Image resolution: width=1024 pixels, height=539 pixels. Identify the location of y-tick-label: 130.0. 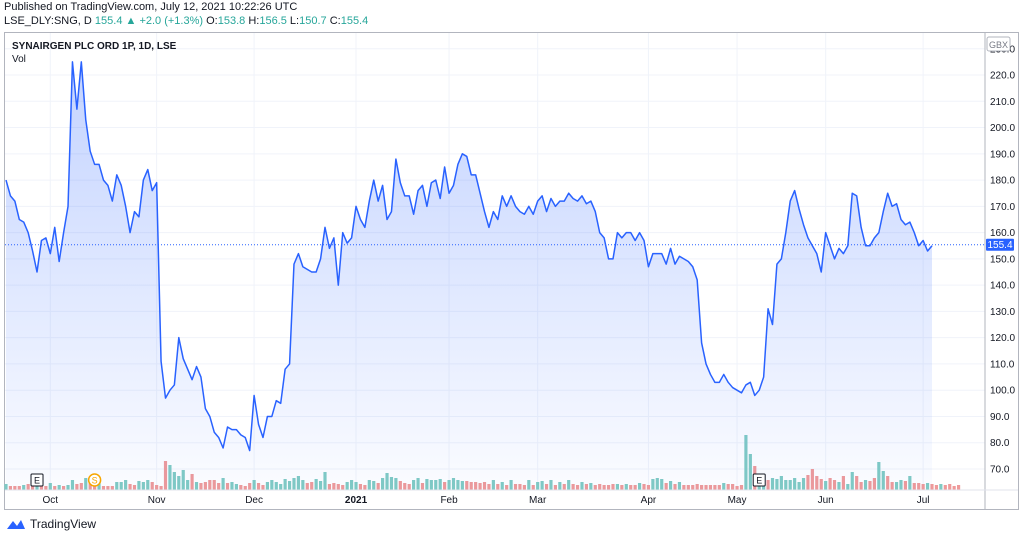
(1002, 312).